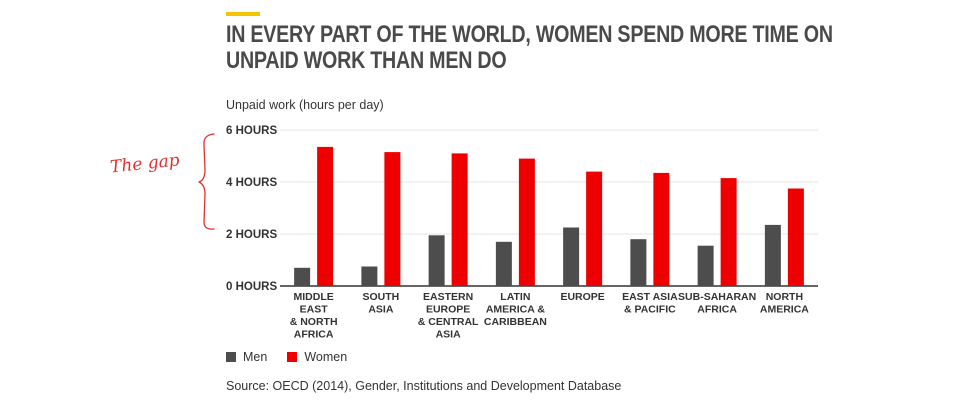 The height and width of the screenshot is (418, 980). What do you see at coordinates (717, 297) in the screenshot?
I see `x-tick-label: SUB-SAHARAN` at bounding box center [717, 297].